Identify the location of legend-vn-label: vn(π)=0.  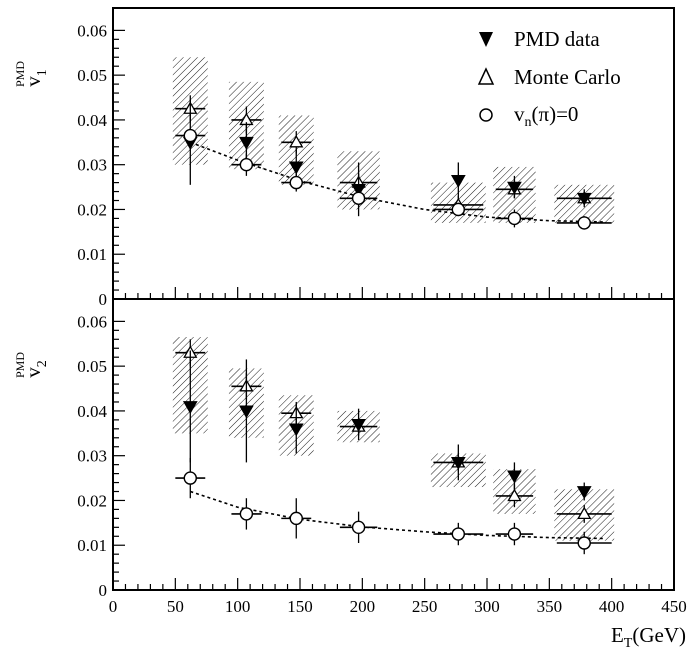
(546, 116).